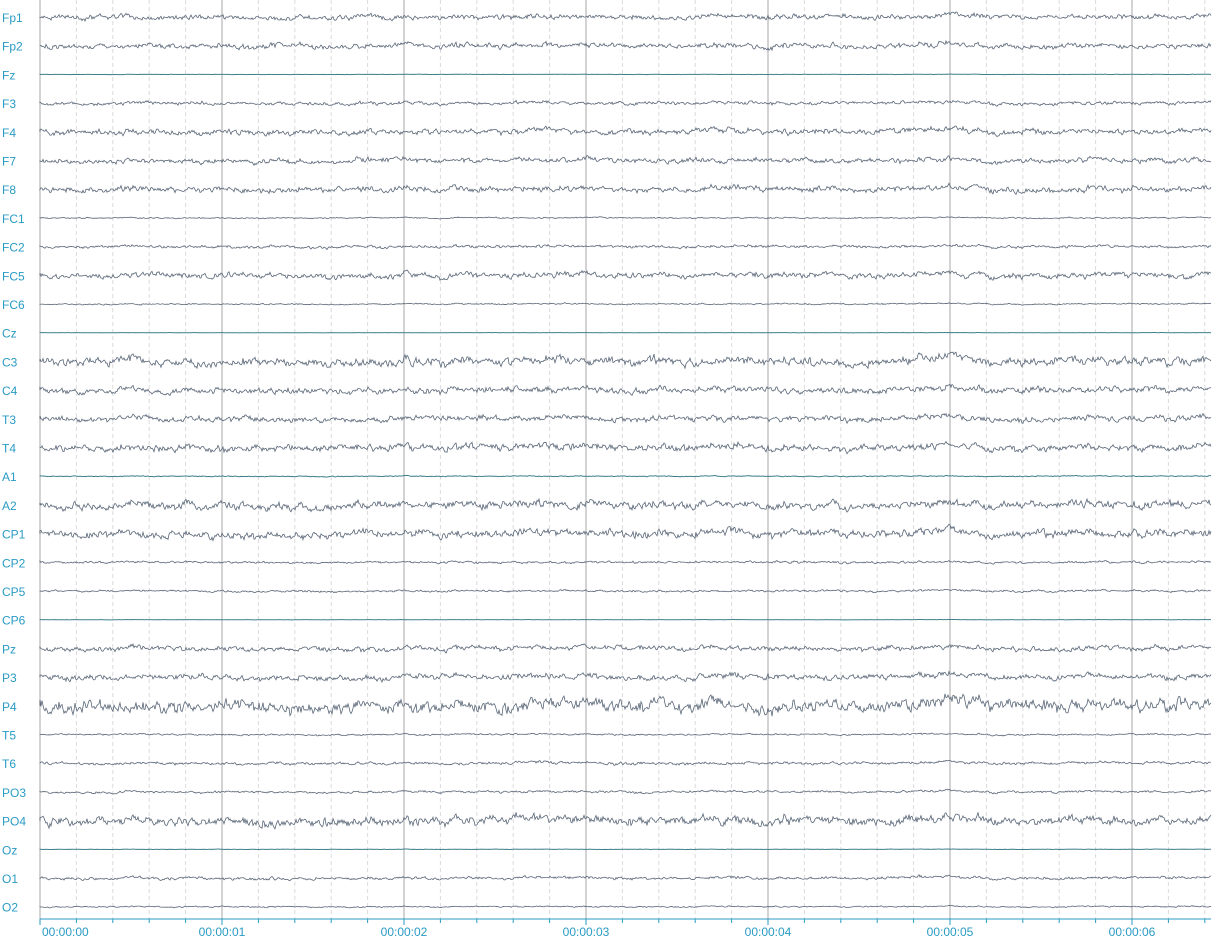 This screenshot has width=1212, height=949. I want to click on channel-label-a2: A2, so click(9, 506).